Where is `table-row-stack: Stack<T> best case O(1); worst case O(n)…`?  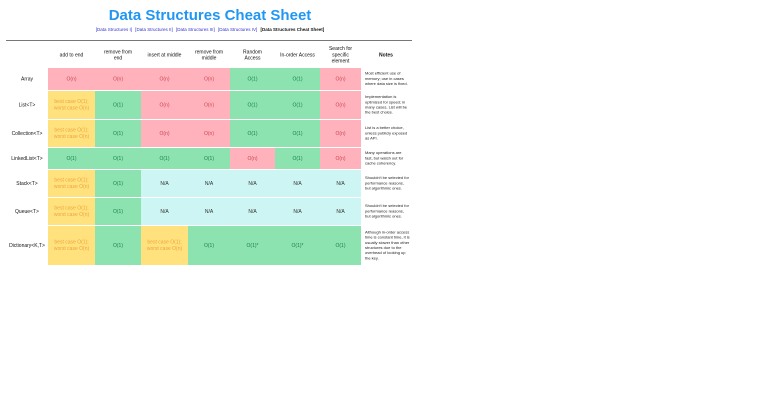
table-row-stack: Stack<T> best case O(1); worst case O(n)… is located at coordinates (208, 183).